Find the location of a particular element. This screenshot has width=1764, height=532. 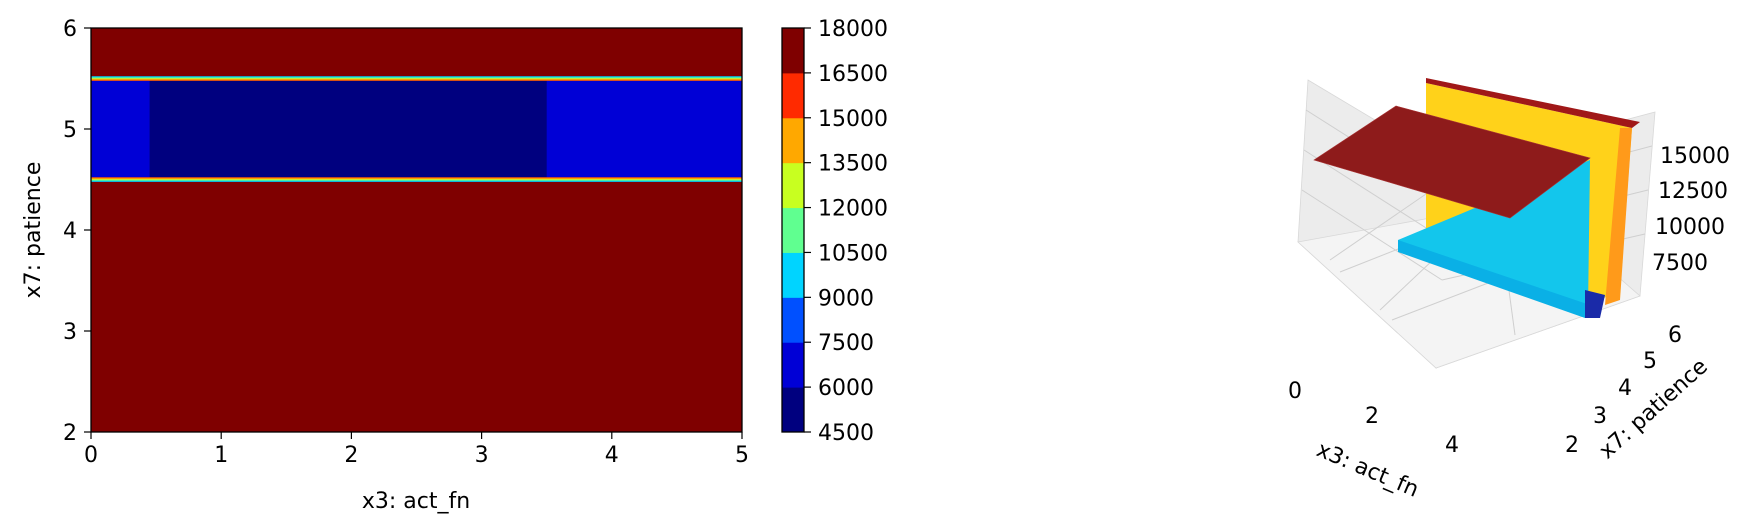

colorbar-cells is located at coordinates (793, 230).